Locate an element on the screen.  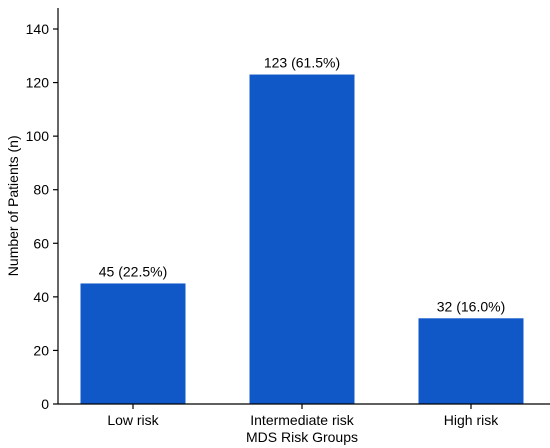
y-axis-title: Number of Patients (n) is located at coordinates (13, 205).